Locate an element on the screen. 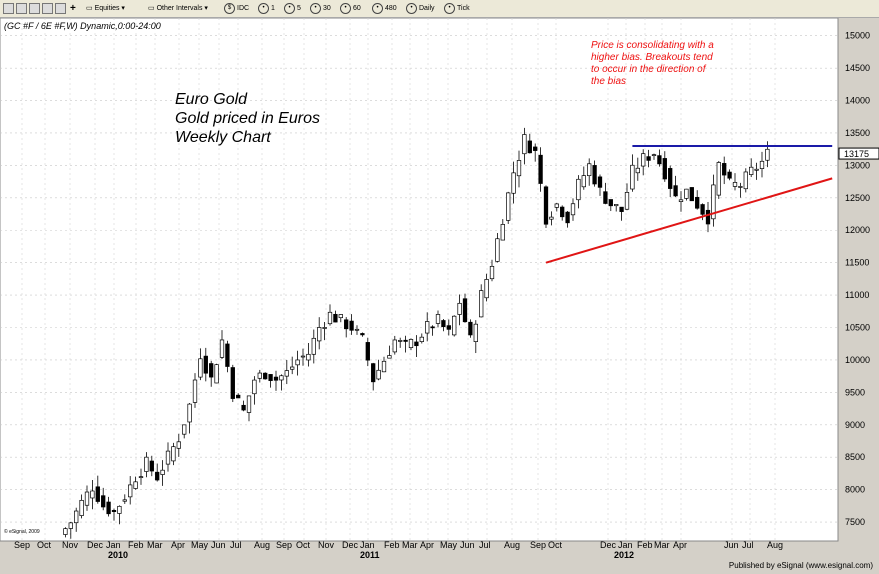 This screenshot has width=879, height=574. note-line-3: to occur in the direction of is located at coordinates (649, 69).